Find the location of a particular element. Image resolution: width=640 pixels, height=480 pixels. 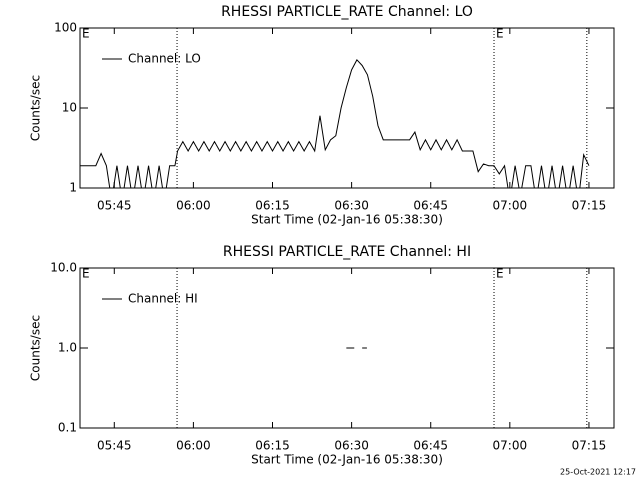

y-tick-label: 0.1 is located at coordinates (67, 428).